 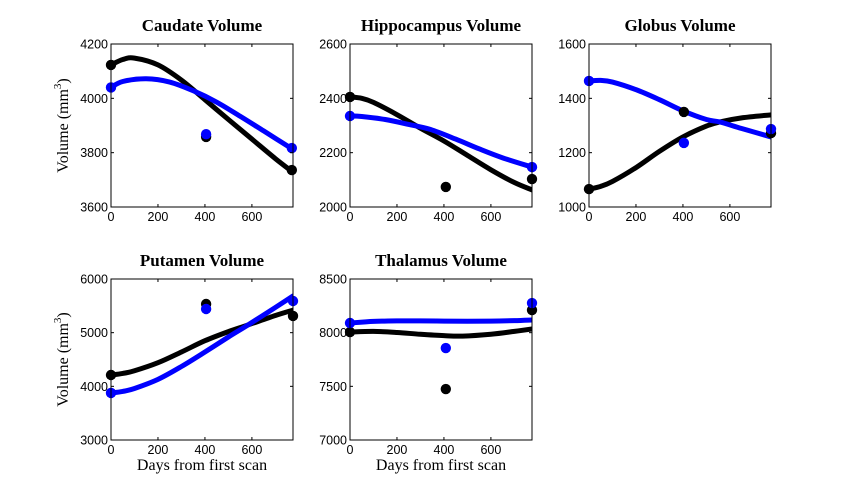 I want to click on y-tick-label: 1400, so click(x=572, y=99).